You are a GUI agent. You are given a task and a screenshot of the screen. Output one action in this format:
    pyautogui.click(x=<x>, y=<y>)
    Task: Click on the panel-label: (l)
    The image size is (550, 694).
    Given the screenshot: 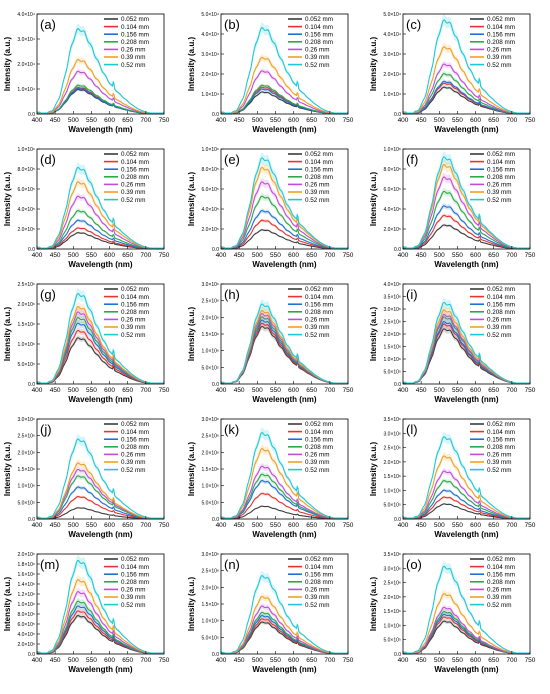 What is the action you would take?
    pyautogui.click(x=412, y=429)
    